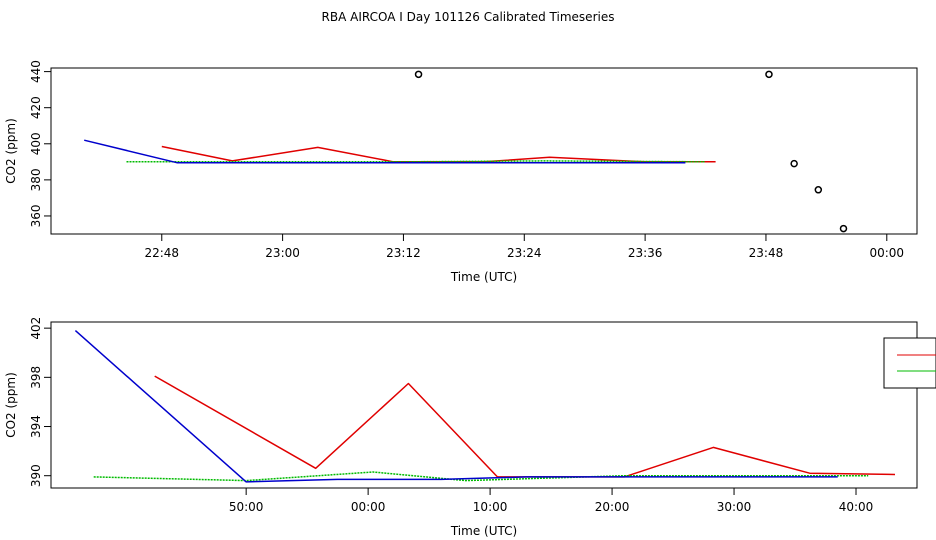  Describe the element at coordinates (551, 501) in the screenshot. I see `bottom-x-axis: 50:00 00:00 10:00 20:00 30:00 40:00` at that location.